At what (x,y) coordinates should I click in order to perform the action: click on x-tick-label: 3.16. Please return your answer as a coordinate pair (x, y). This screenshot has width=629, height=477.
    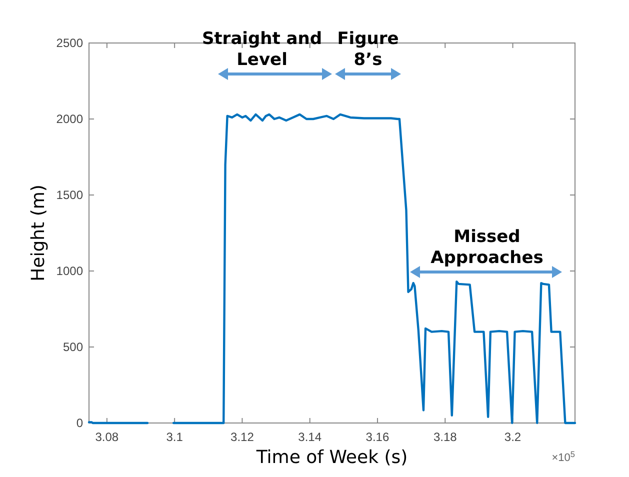
    Looking at the image, I should click on (378, 437).